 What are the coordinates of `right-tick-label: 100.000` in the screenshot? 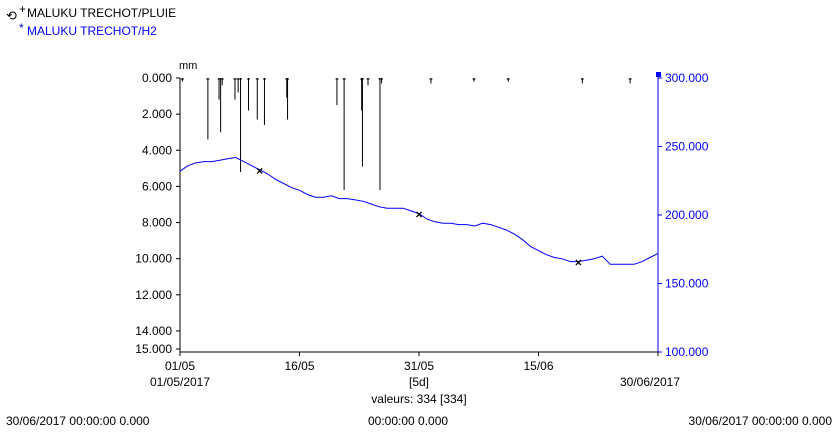 It's located at (687, 352).